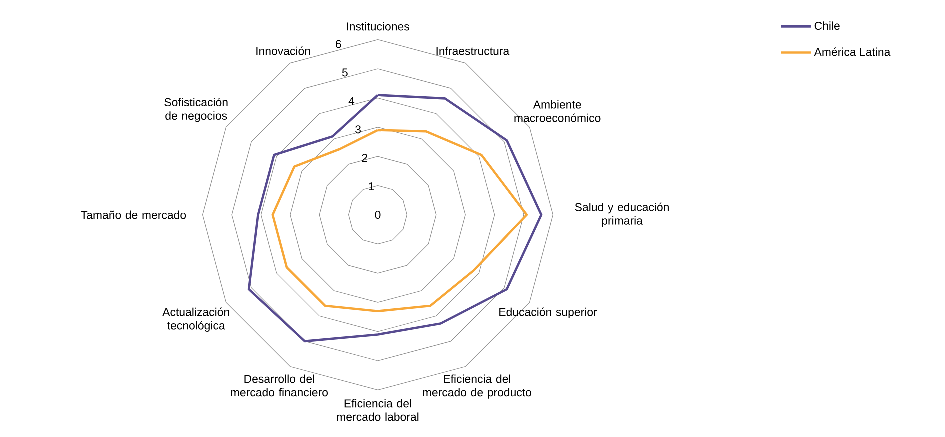 This screenshot has width=945, height=437. I want to click on spoke-label: Tamaño de mercado, so click(133, 215).